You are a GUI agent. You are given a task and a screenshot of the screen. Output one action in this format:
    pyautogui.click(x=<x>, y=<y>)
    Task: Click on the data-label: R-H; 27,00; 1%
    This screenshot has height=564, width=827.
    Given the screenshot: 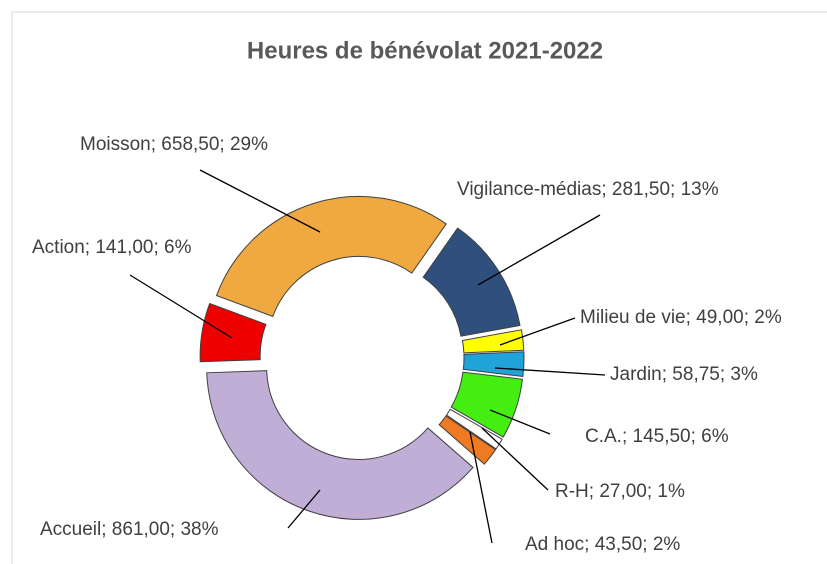 What is the action you would take?
    pyautogui.click(x=620, y=491)
    